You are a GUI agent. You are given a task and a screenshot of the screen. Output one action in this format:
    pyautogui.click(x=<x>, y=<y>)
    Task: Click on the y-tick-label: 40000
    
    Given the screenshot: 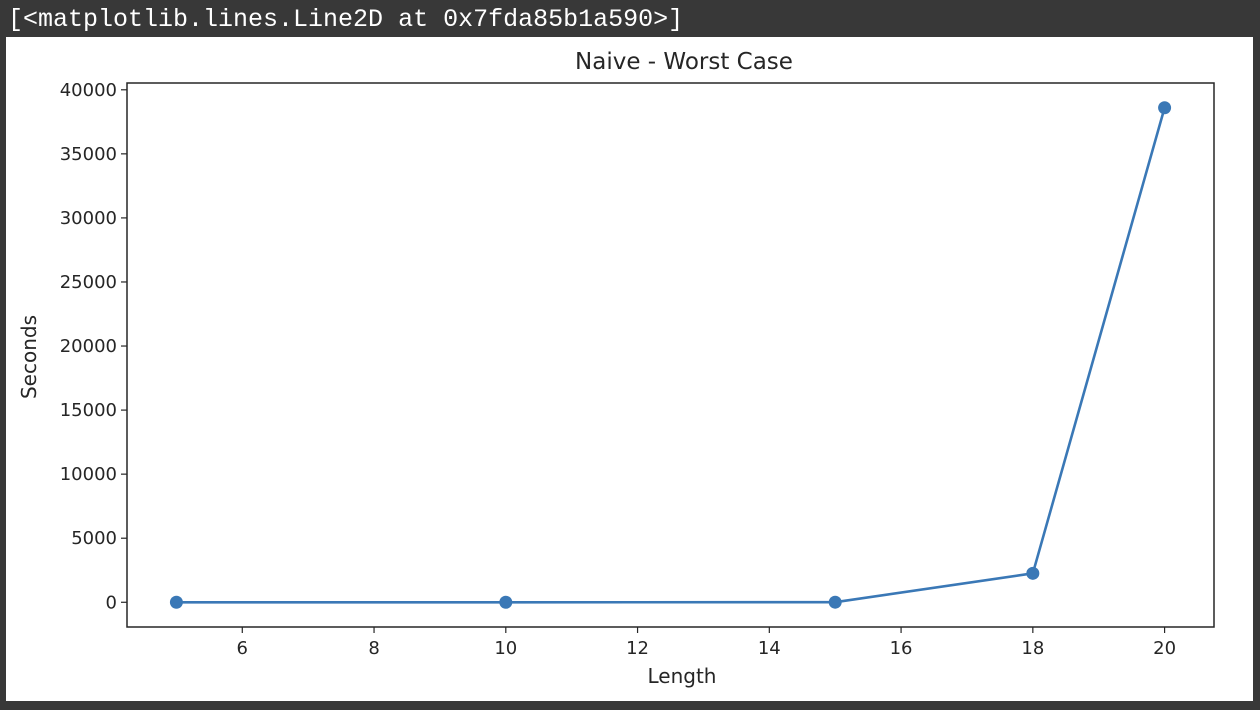 What is the action you would take?
    pyautogui.click(x=88, y=90)
    